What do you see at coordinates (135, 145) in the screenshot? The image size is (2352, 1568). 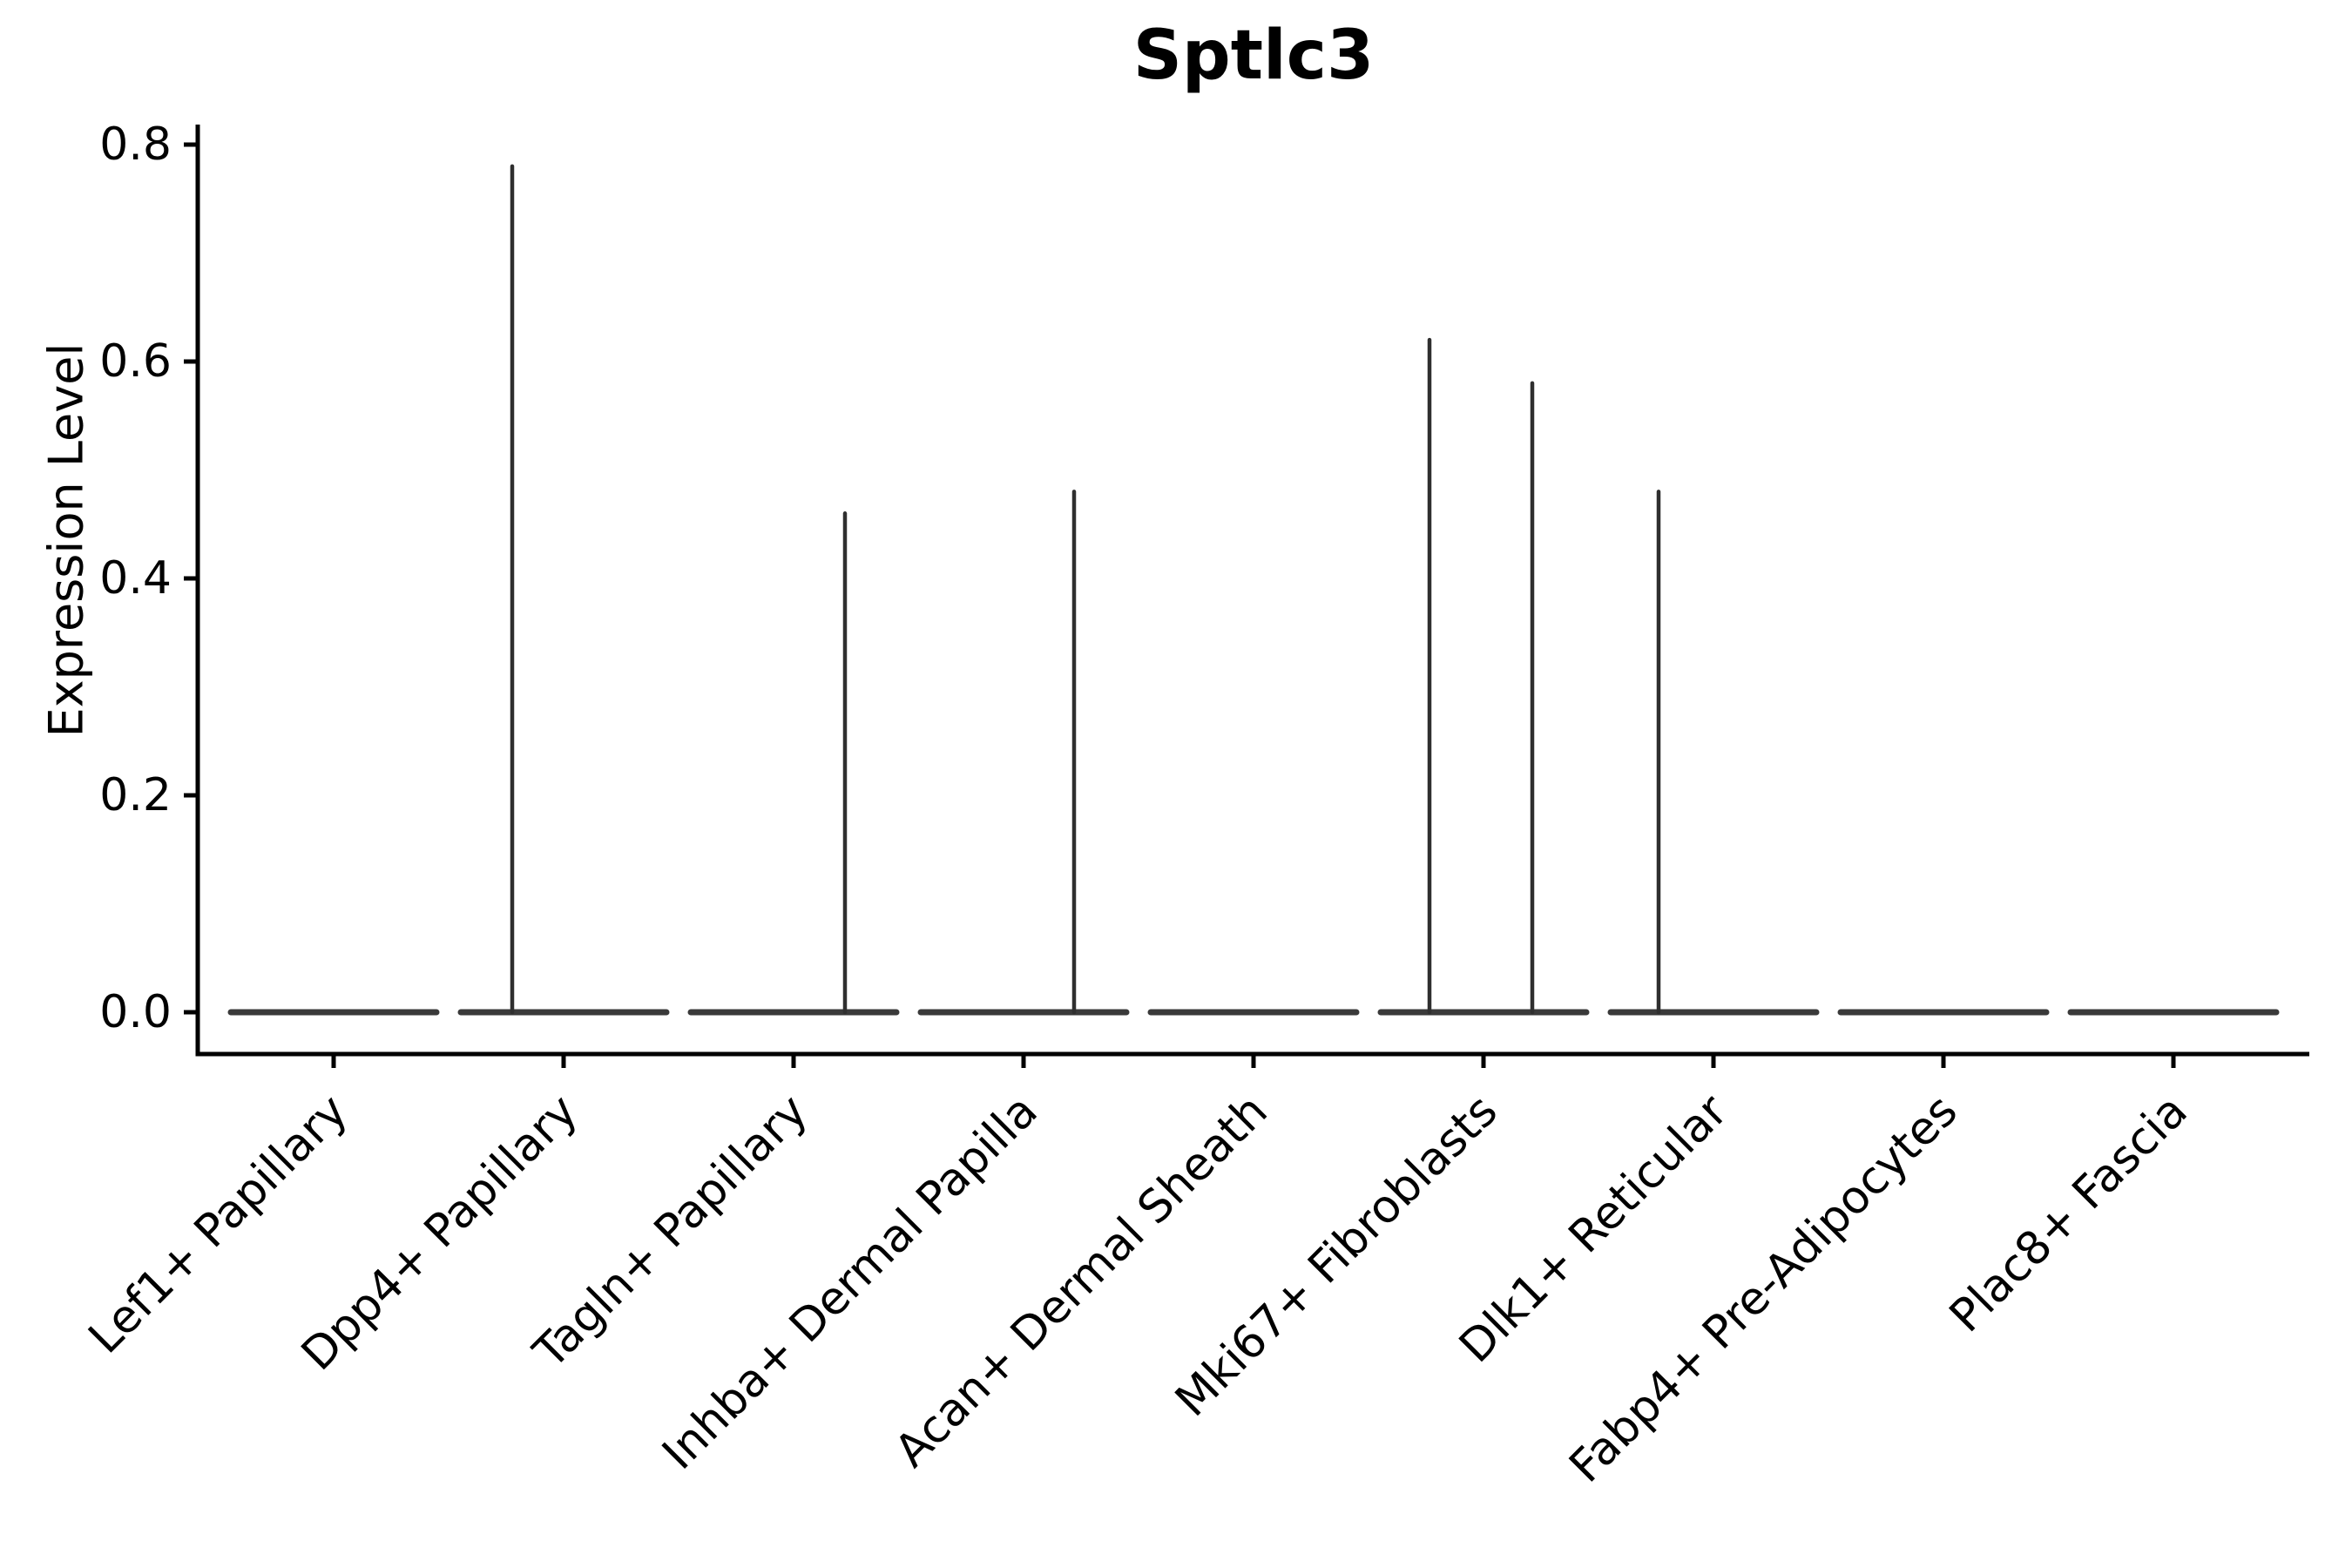 I see `y-tick-label: 0.8` at bounding box center [135, 145].